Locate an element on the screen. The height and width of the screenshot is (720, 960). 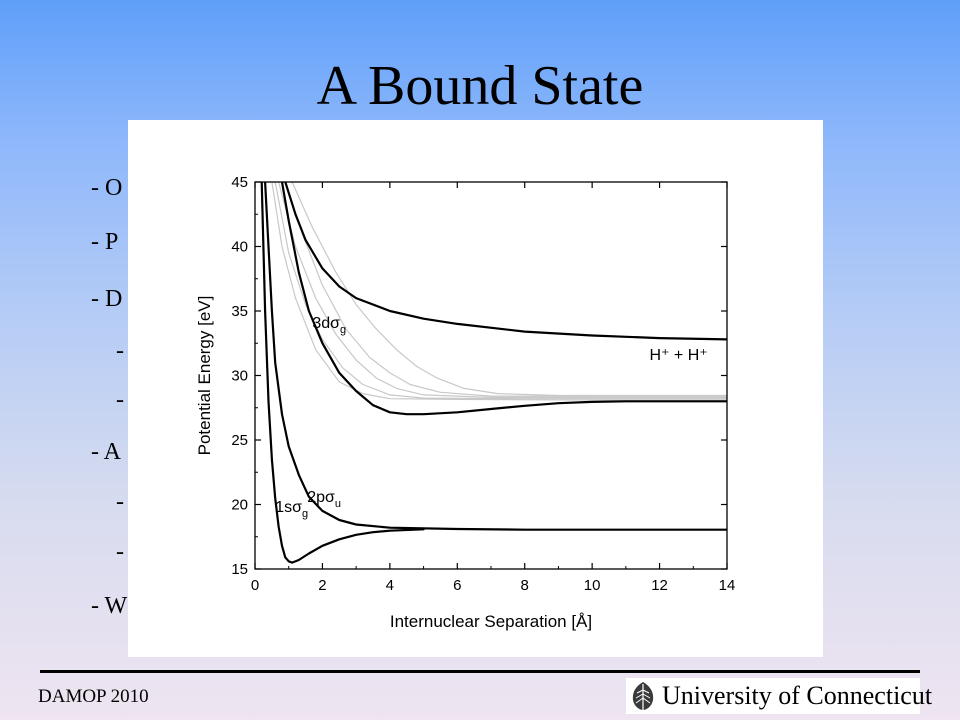
x-tick-label: 2 is located at coordinates (322, 585).